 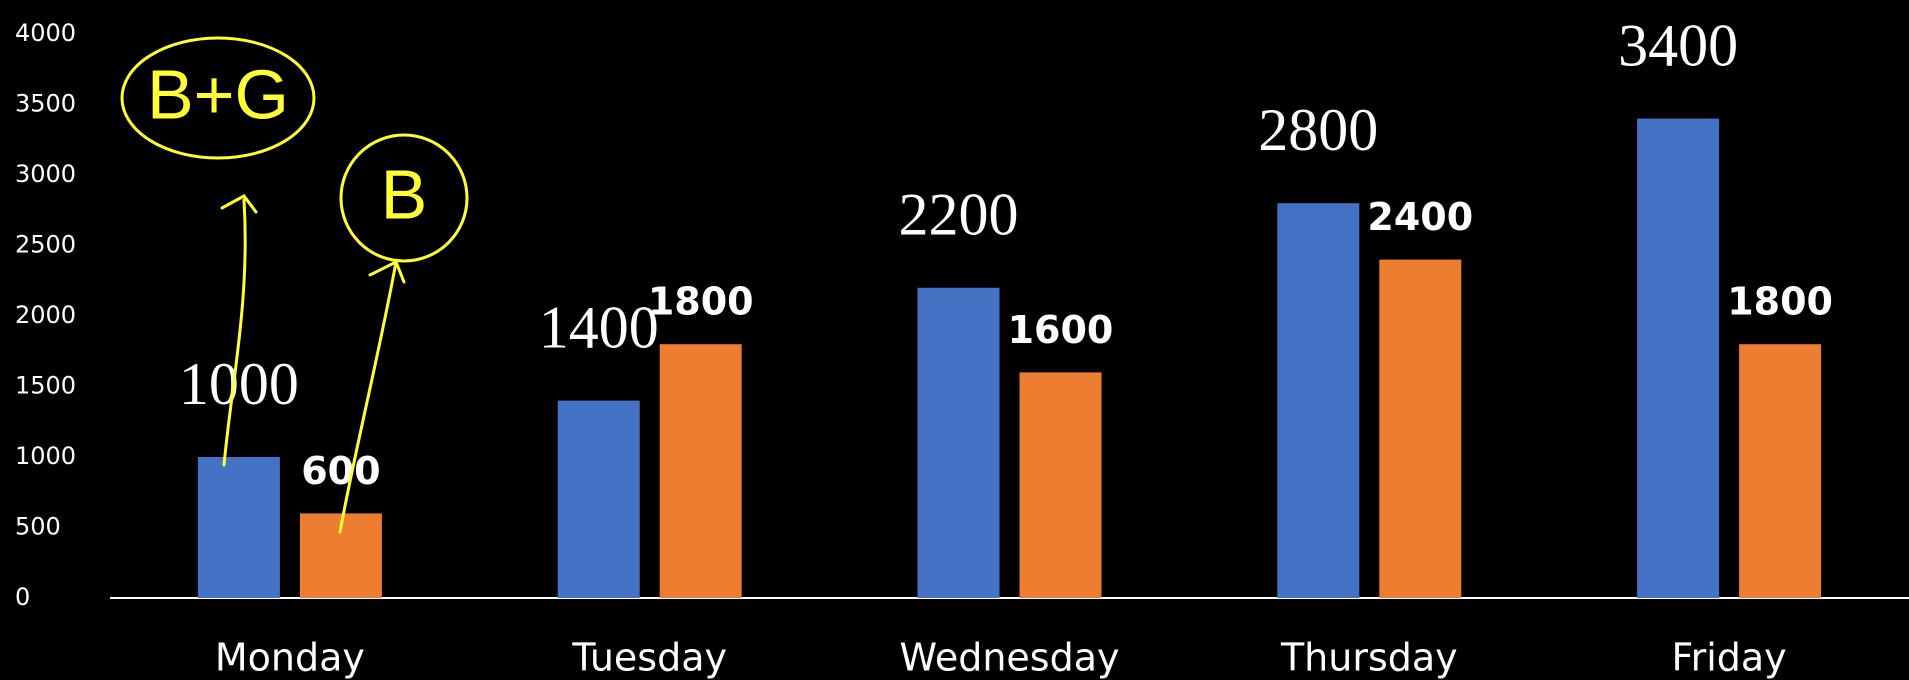 What do you see at coordinates (340, 471) in the screenshot?
I see `data-label: 600` at bounding box center [340, 471].